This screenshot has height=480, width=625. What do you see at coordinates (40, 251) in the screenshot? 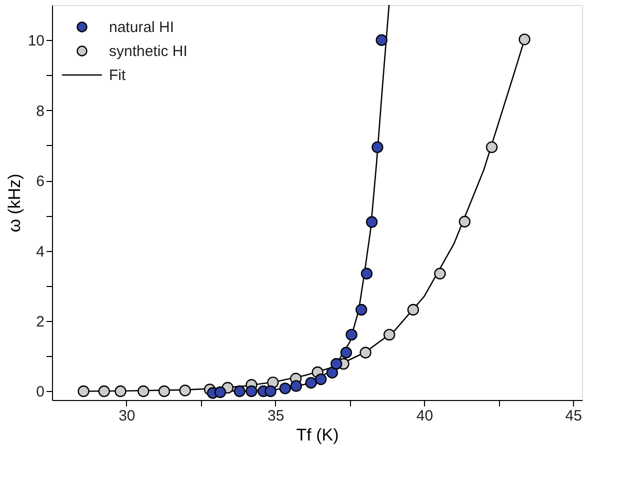
I see `y-tick-label: 4` at bounding box center [40, 251].